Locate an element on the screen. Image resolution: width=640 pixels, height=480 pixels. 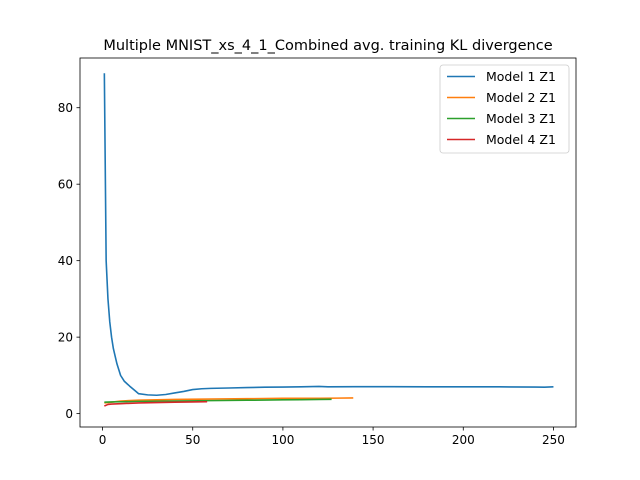
legend-label-2: Model 2 Z1 is located at coordinates (521, 97).